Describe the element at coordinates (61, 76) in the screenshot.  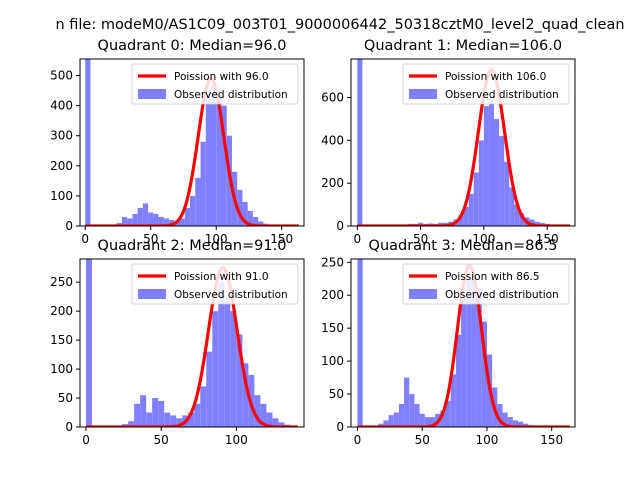
I see `y-tick-label: 500` at that location.